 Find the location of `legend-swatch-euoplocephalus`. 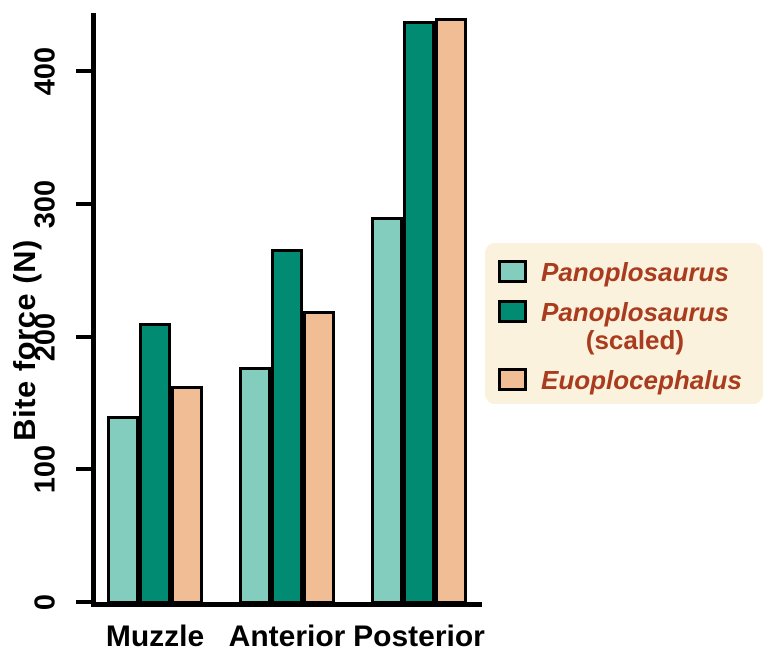

legend-swatch-euoplocephalus is located at coordinates (512, 379).